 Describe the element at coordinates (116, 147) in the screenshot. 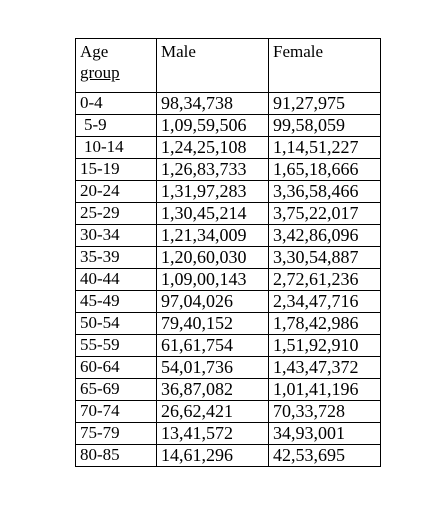

I see `age-cell: 10-14` at that location.